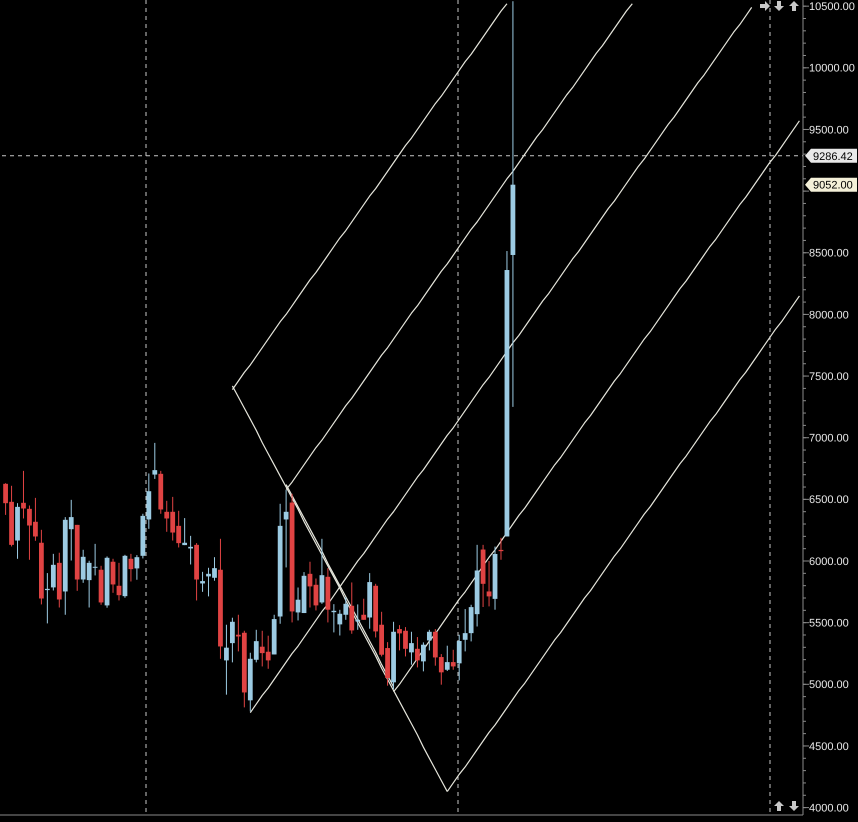  Describe the element at coordinates (829, 315) in the screenshot. I see `y-tick-label: 8000.00` at that location.